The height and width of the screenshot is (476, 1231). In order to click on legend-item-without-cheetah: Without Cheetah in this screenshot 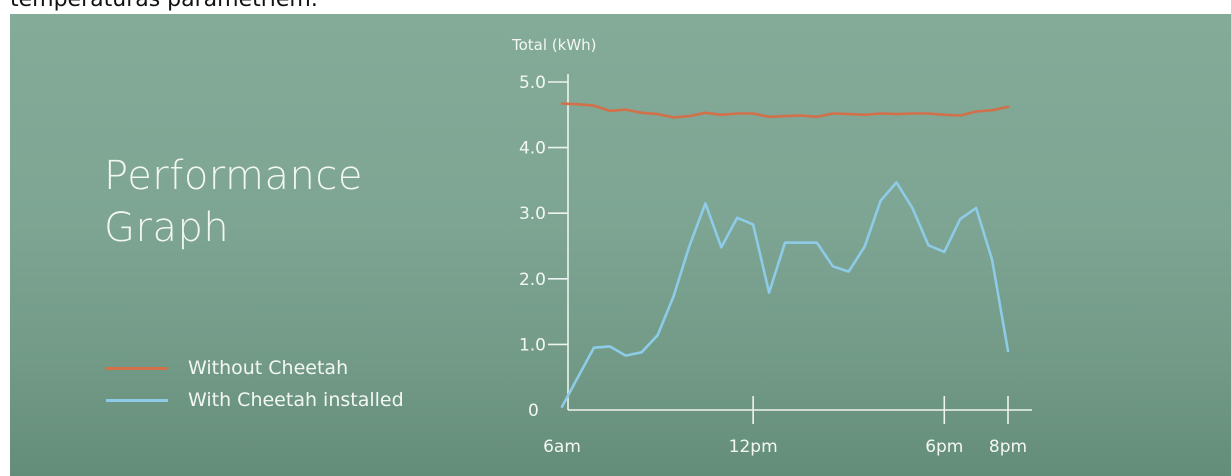, I will do `click(255, 368)`.